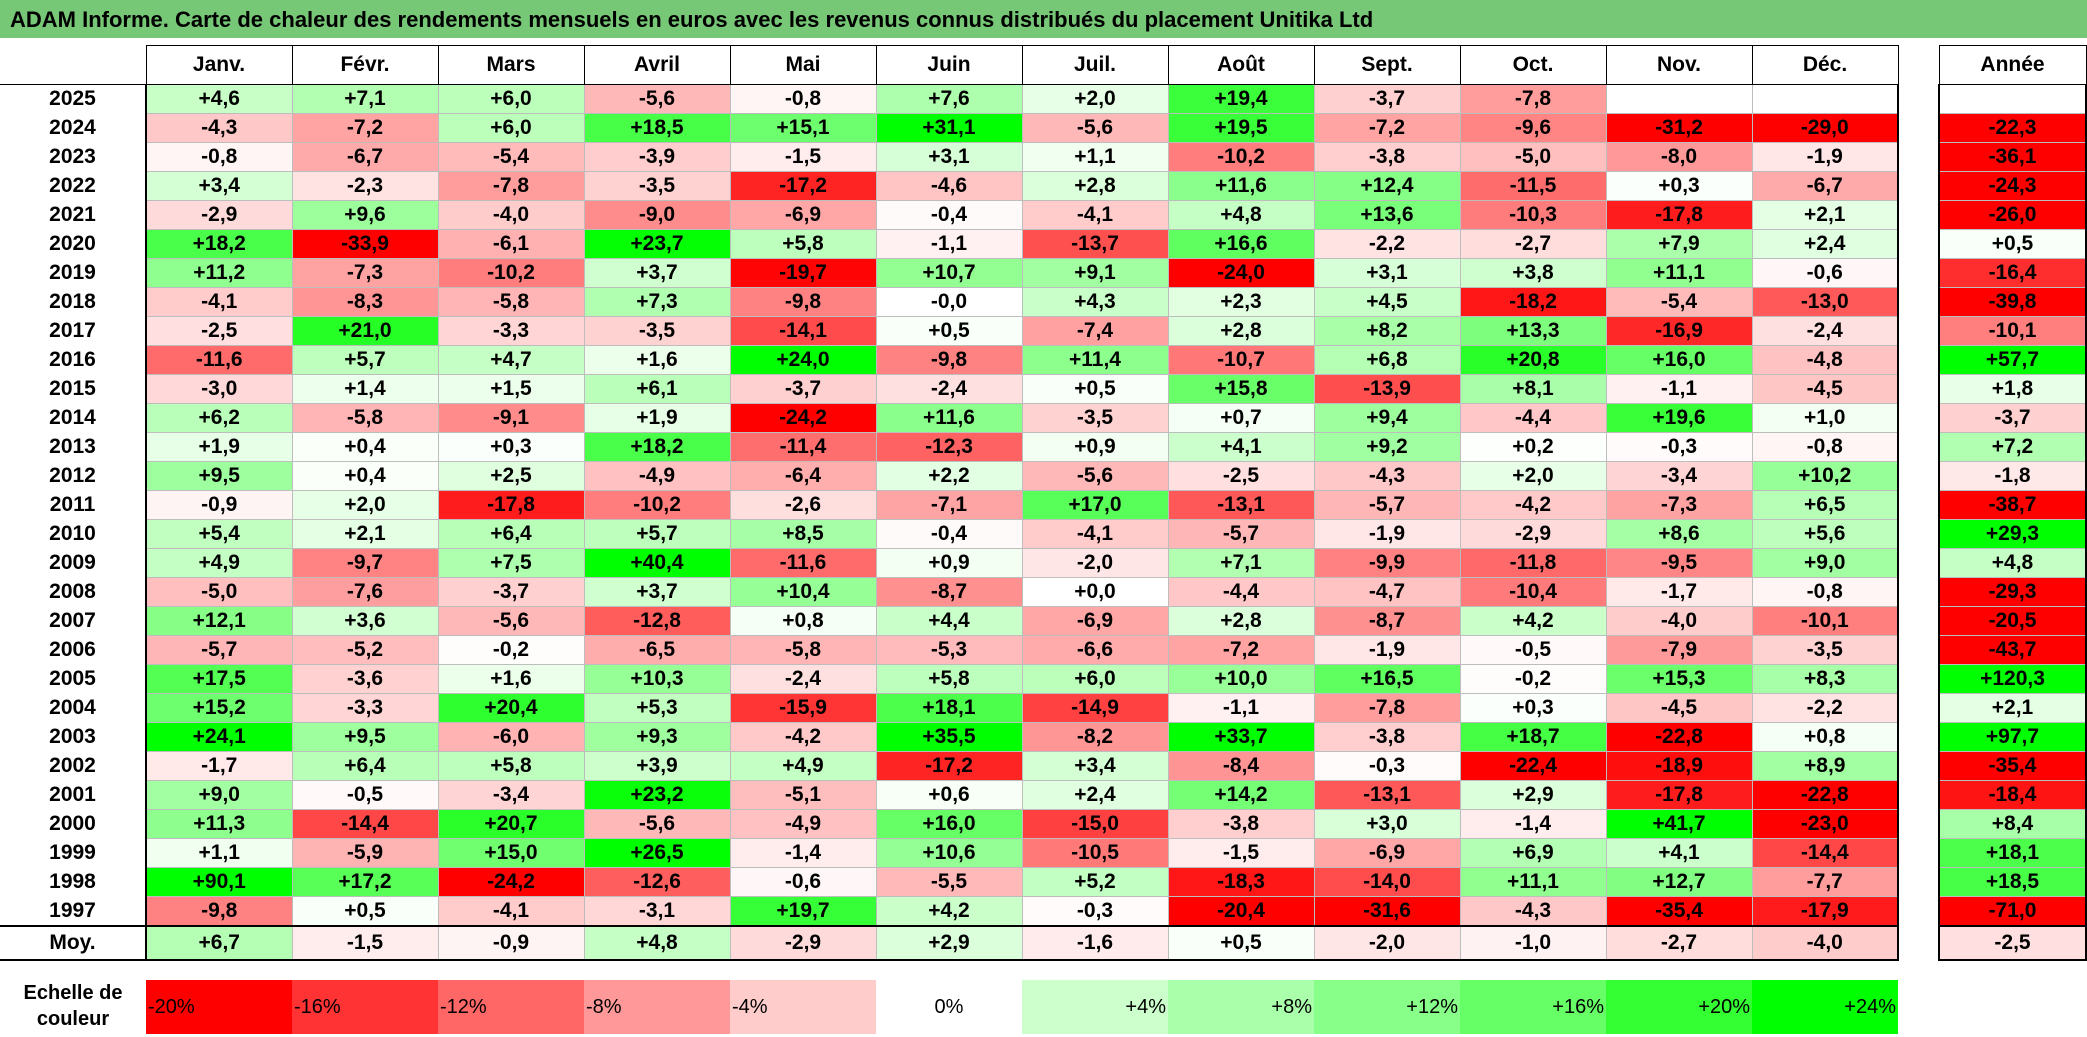  I want to click on heatmap-cell: +6,9, so click(1533, 853).